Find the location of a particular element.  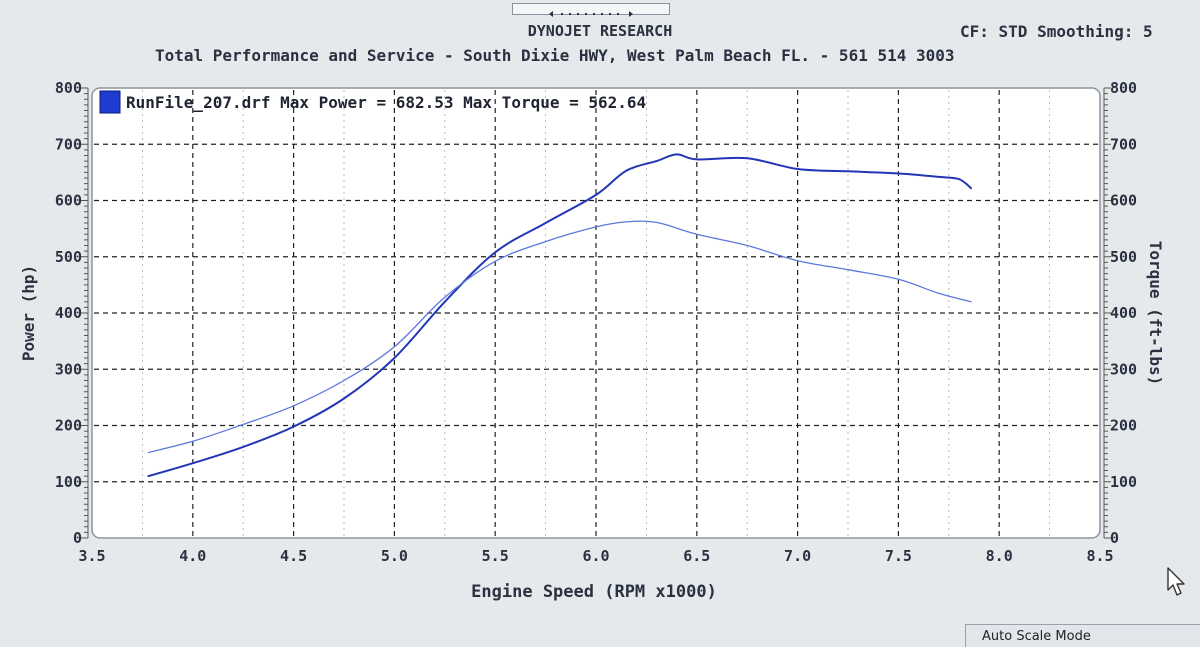

y2-tick-label: 400 is located at coordinates (1123, 313).